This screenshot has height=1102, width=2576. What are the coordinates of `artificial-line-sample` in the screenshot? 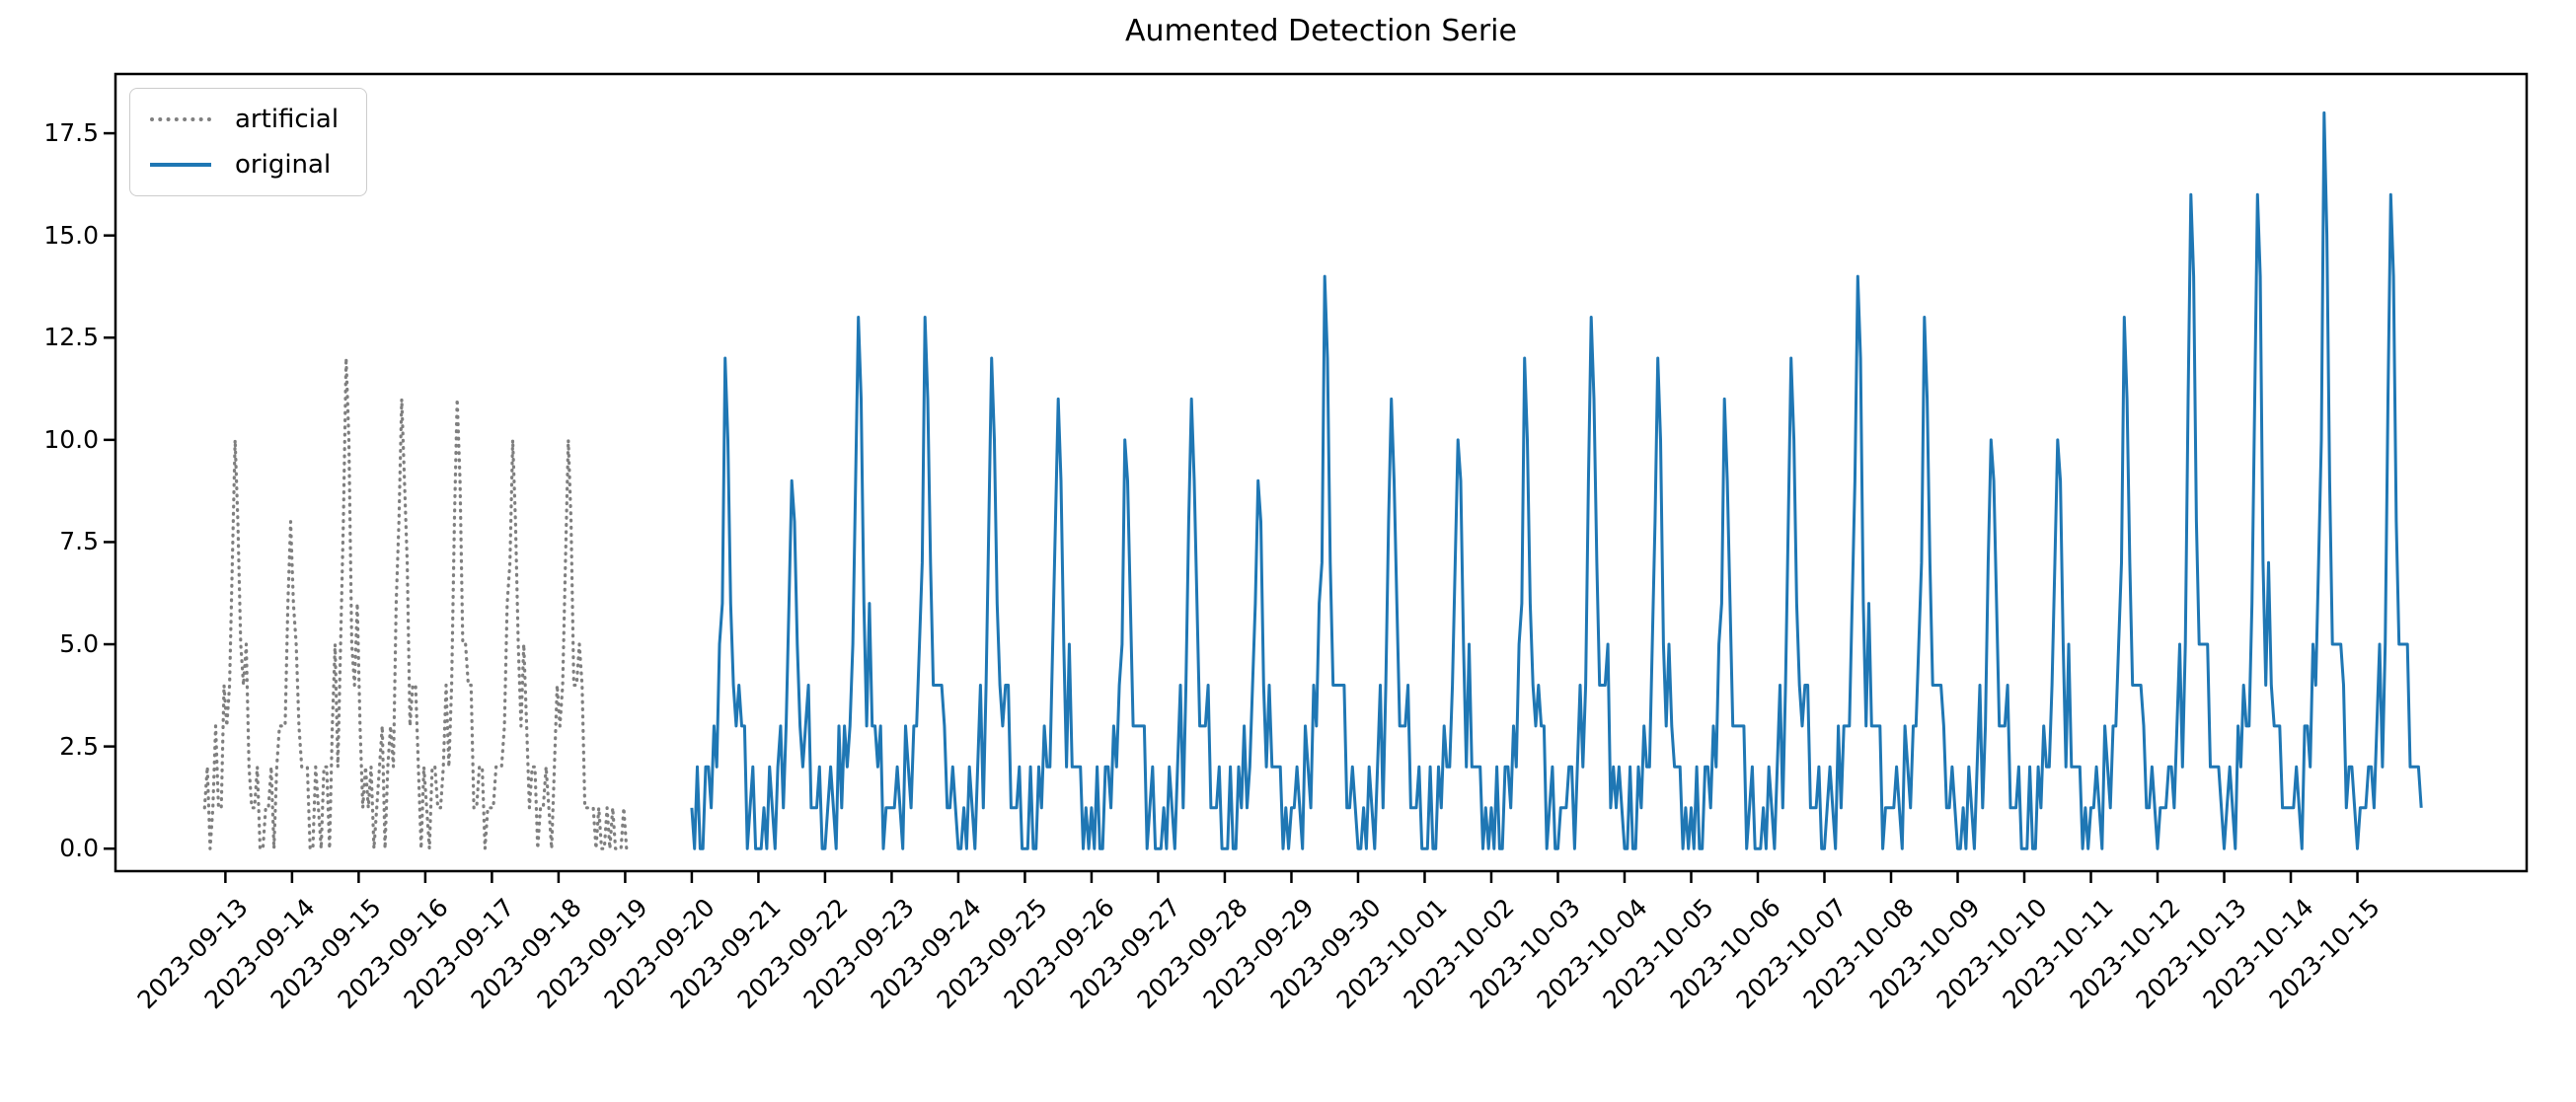 It's located at (180, 119).